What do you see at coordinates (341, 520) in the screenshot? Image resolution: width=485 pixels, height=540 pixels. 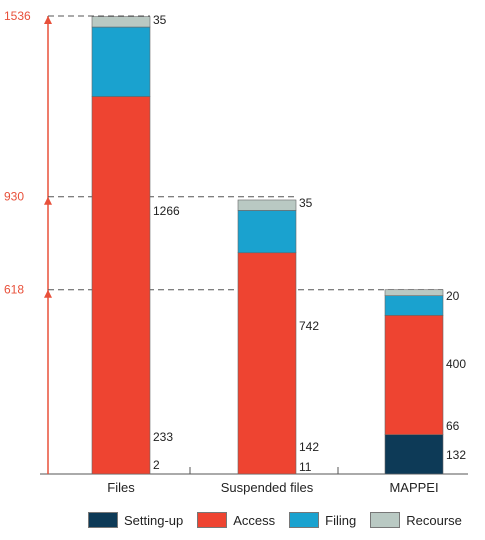 I see `legend-label: Filing` at bounding box center [341, 520].